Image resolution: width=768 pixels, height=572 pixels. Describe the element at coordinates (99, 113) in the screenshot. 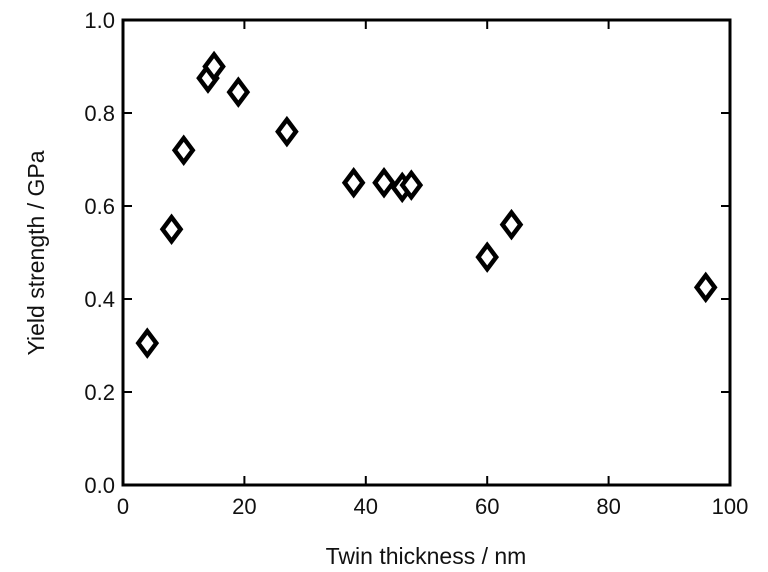

I see `y-tick-label: 0.8` at that location.